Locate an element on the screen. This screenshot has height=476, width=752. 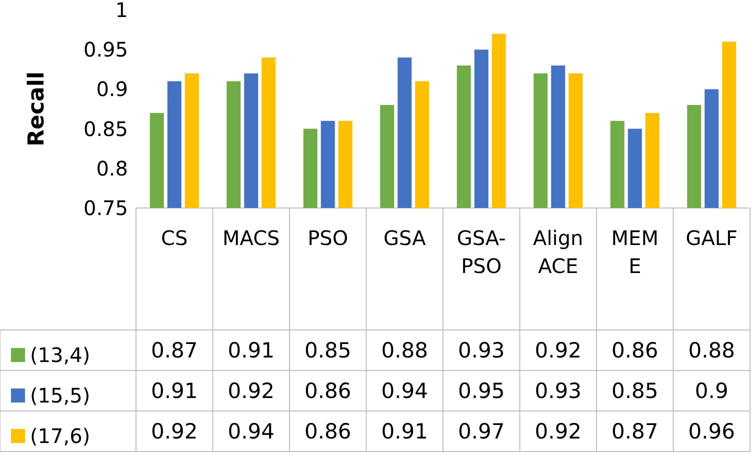
data-label: 0.9 is located at coordinates (711, 390).